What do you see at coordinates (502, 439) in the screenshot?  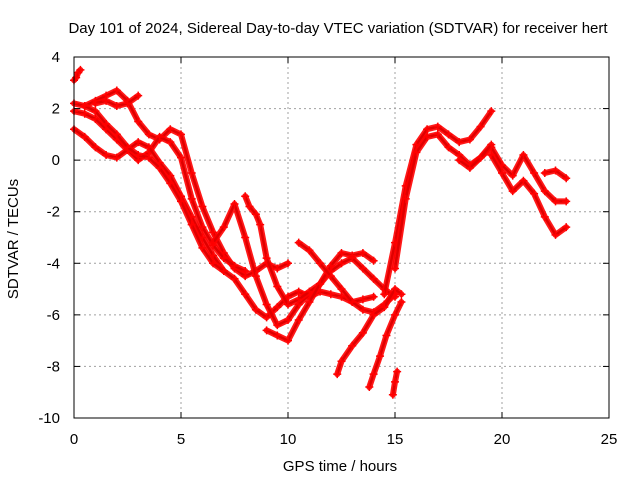 I see `x-tick-label: 20` at bounding box center [502, 439].